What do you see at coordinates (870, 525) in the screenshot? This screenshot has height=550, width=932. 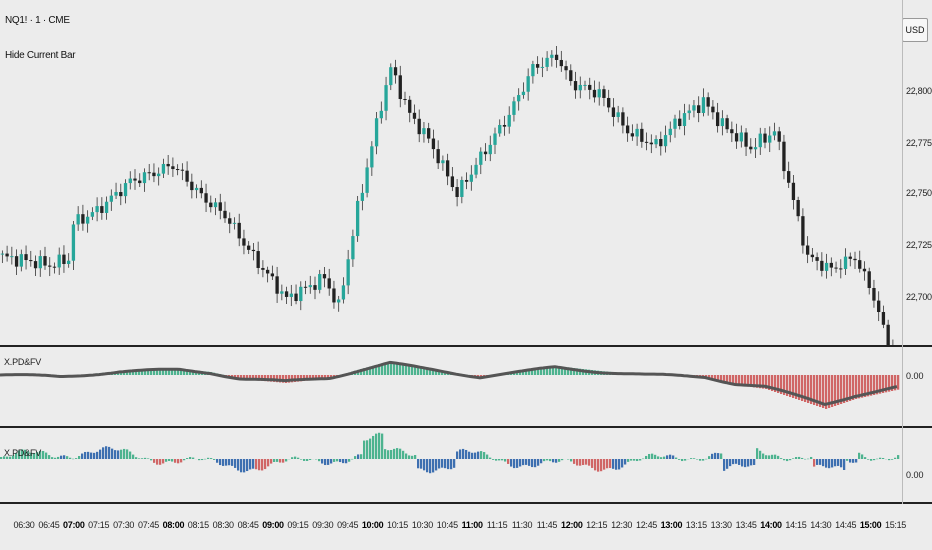 I see `time-tick-label: 15:00` at bounding box center [870, 525].